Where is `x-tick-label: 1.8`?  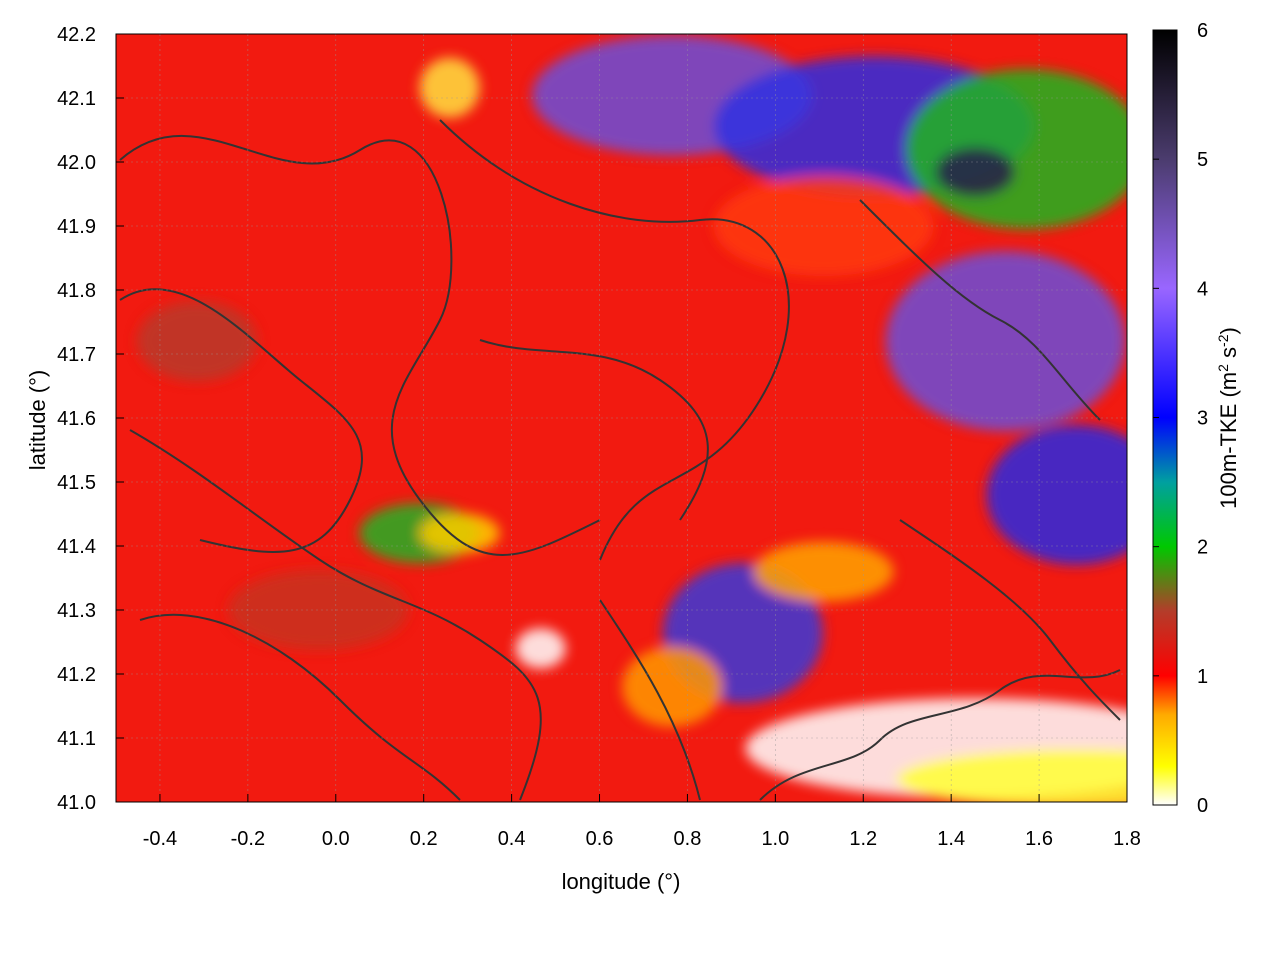
x-tick-label: 1.8 is located at coordinates (1127, 839).